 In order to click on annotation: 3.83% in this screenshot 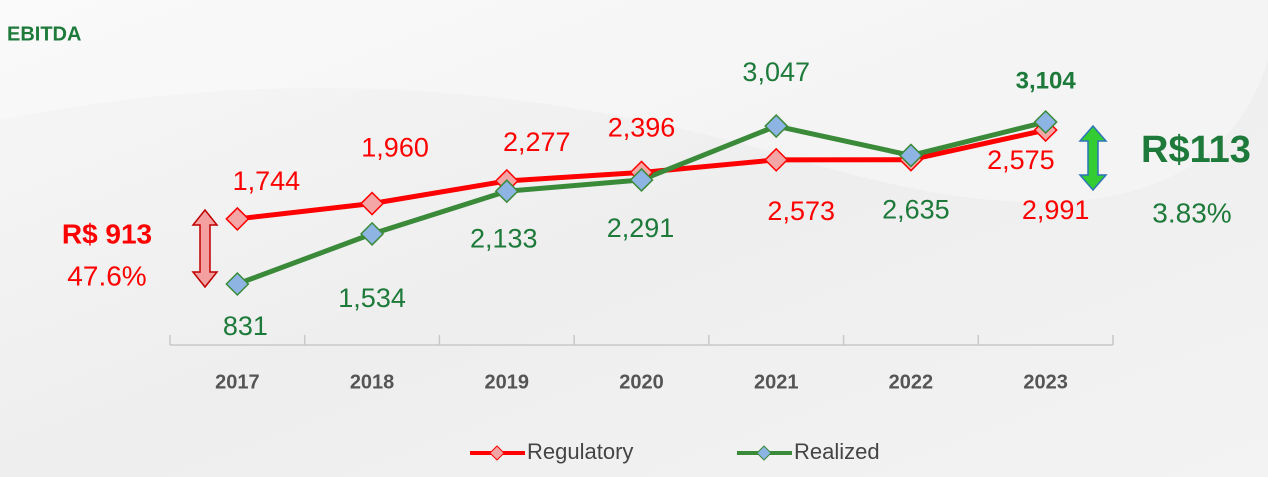, I will do `click(1191, 212)`.